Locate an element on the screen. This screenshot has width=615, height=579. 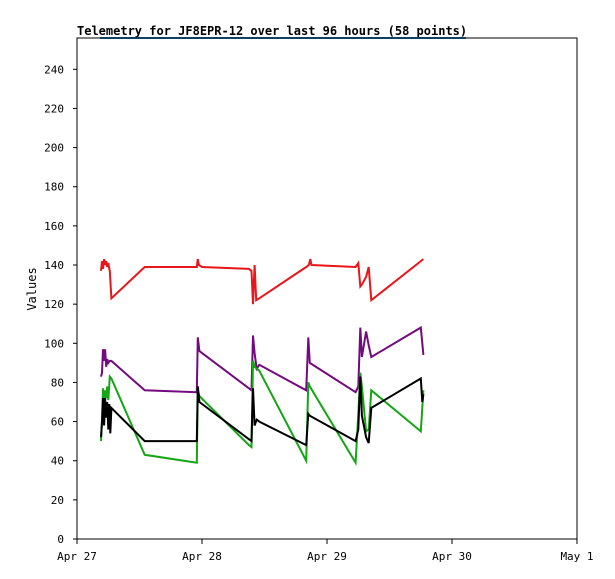
y-axis: 0 20 40 60 80 100 120 140 160 180 200 220 240 is located at coordinates (60, 304).